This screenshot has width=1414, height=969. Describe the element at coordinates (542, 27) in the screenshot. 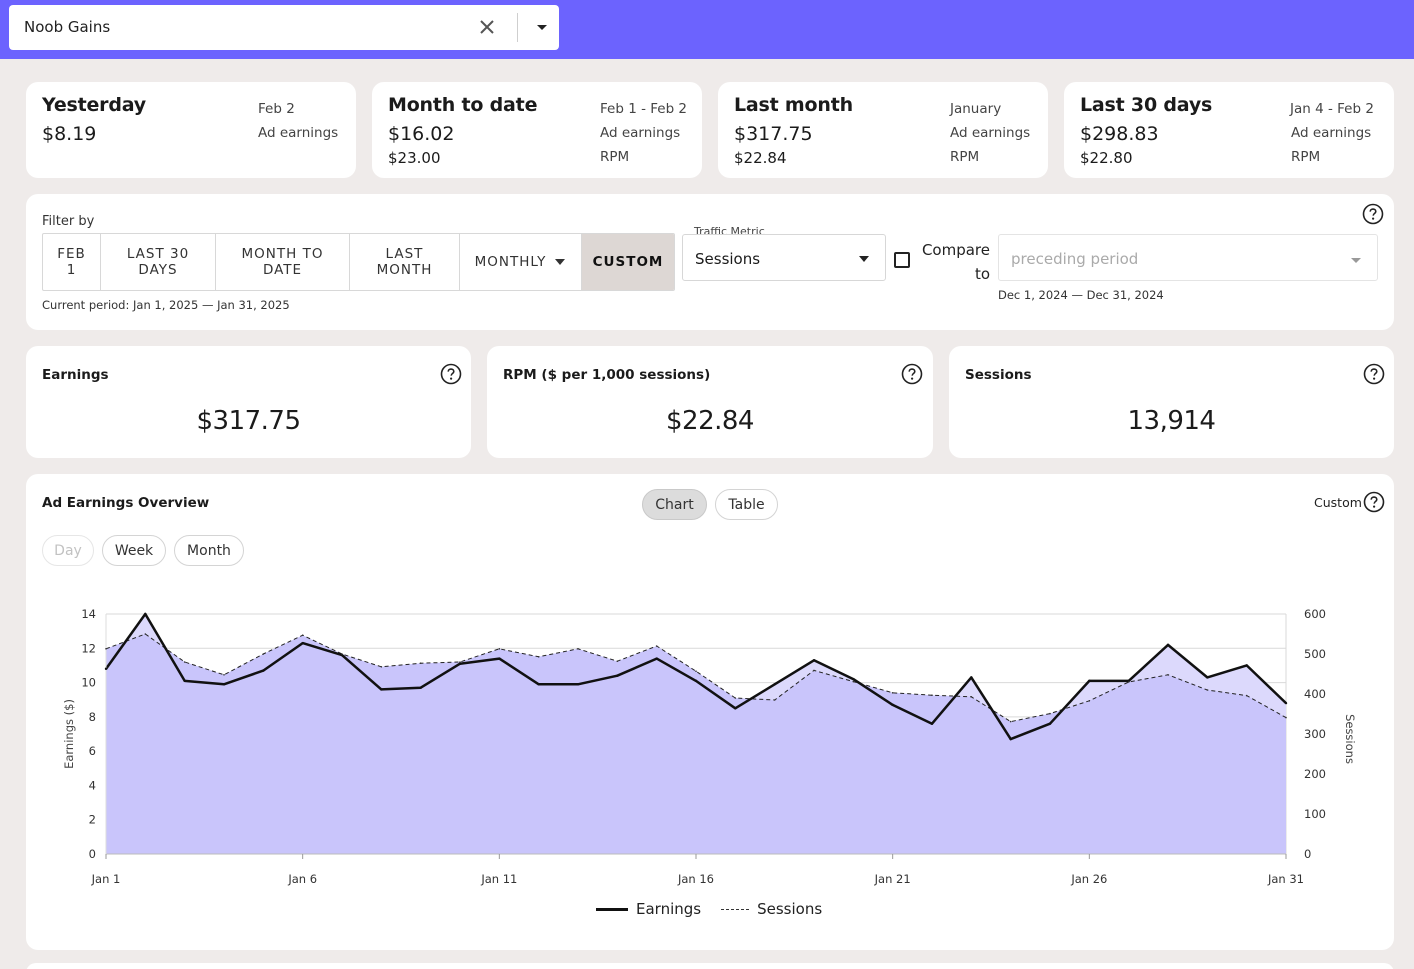

I see `chevron-down-icon` at that location.